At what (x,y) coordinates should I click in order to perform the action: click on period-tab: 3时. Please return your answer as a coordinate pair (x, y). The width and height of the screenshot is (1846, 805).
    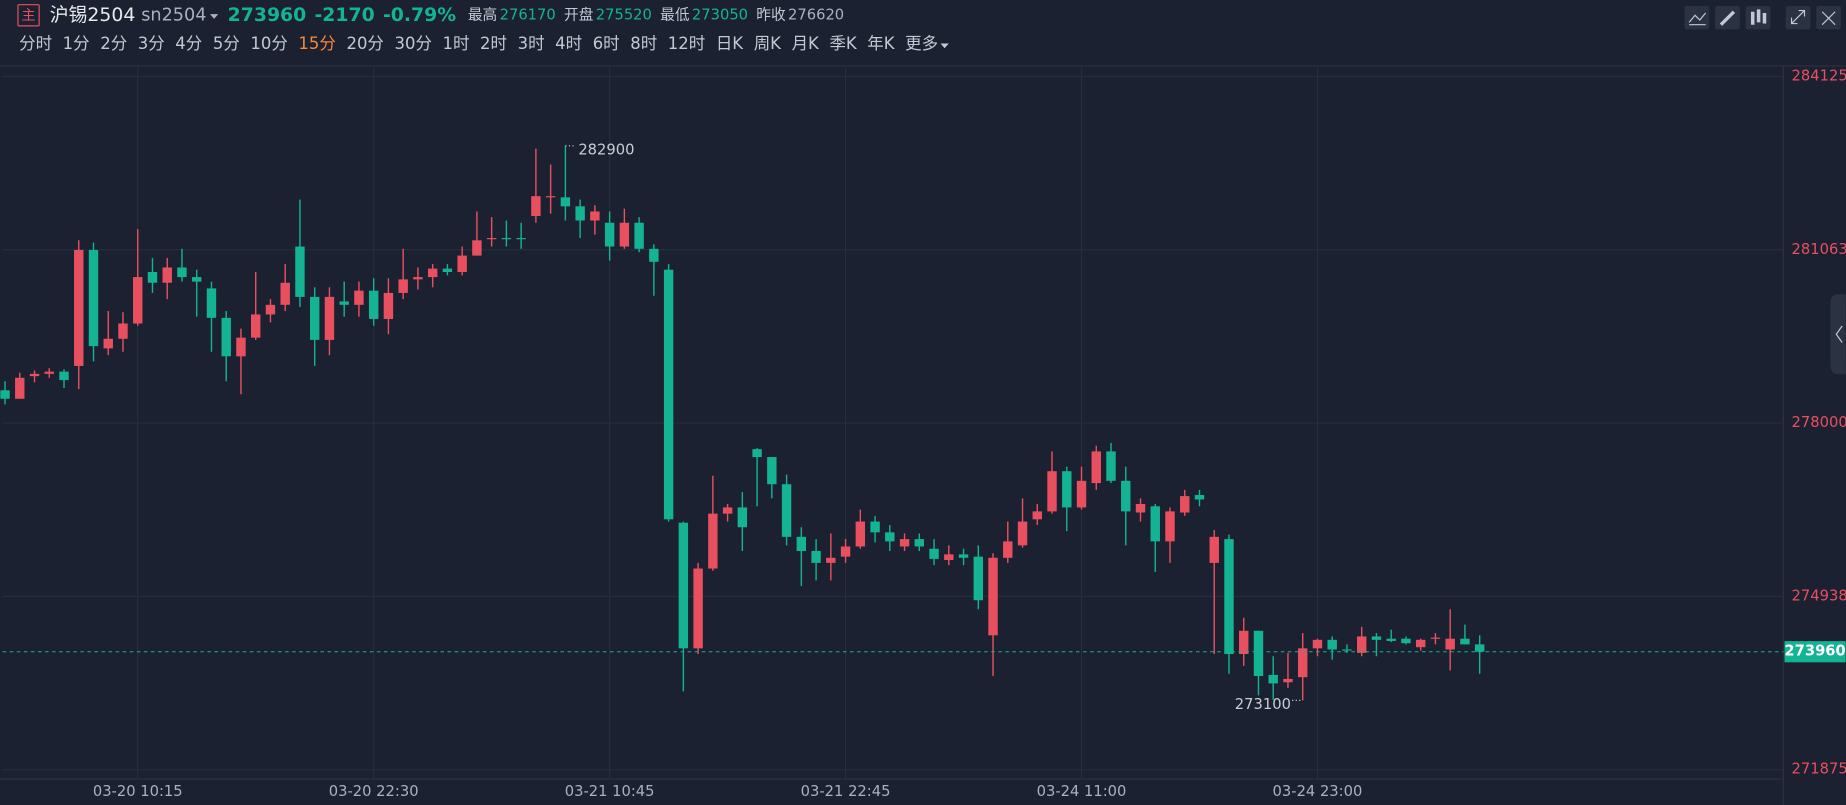
    Looking at the image, I should click on (531, 43).